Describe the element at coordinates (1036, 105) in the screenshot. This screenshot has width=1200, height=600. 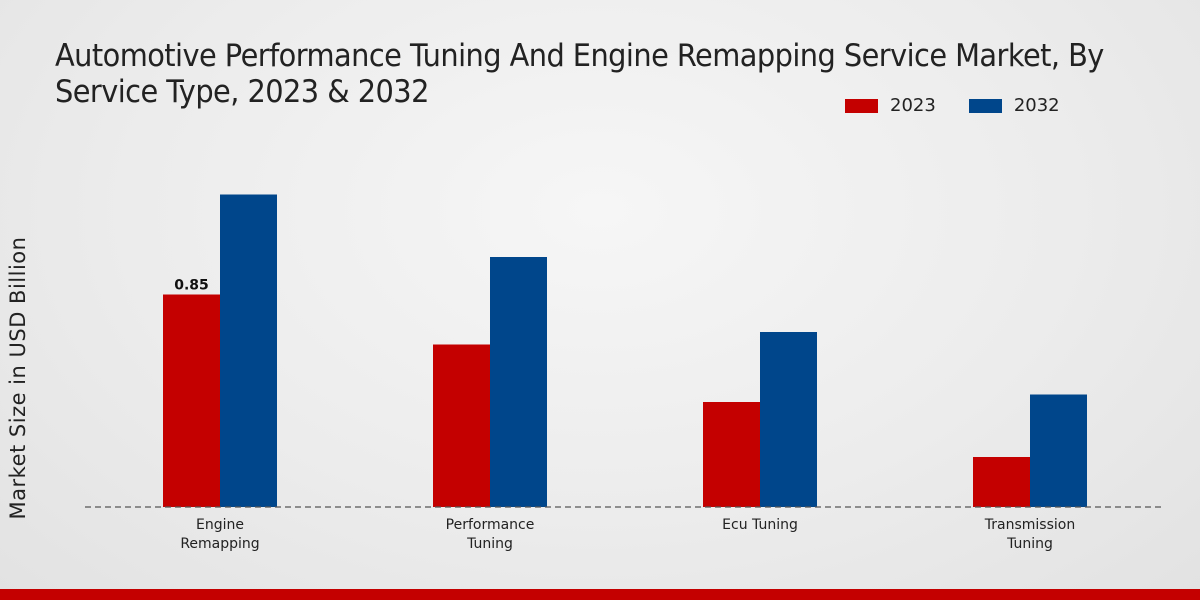
I see `legend-label-2032: 2032` at that location.